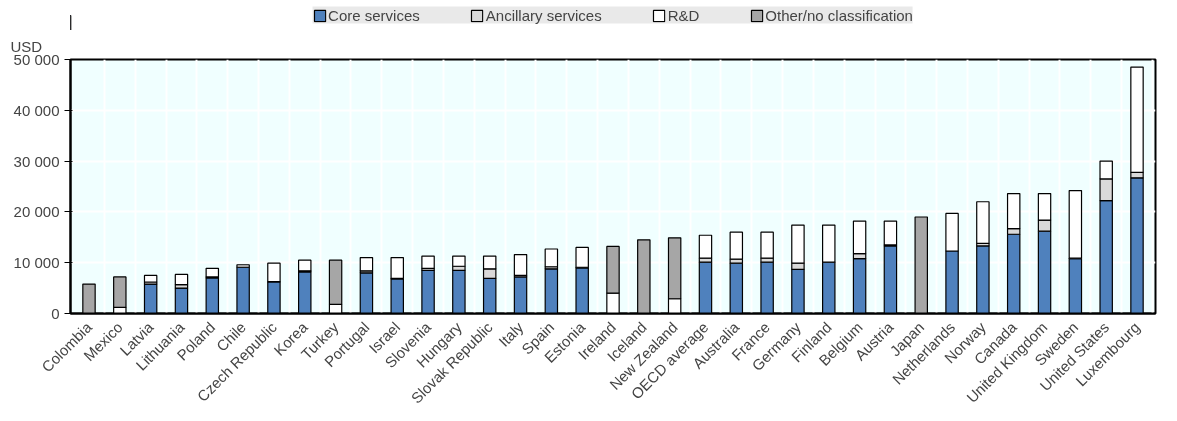 The image size is (1177, 421). What do you see at coordinates (839, 15) in the screenshot?
I see `legend-label: Other/no classification` at bounding box center [839, 15].